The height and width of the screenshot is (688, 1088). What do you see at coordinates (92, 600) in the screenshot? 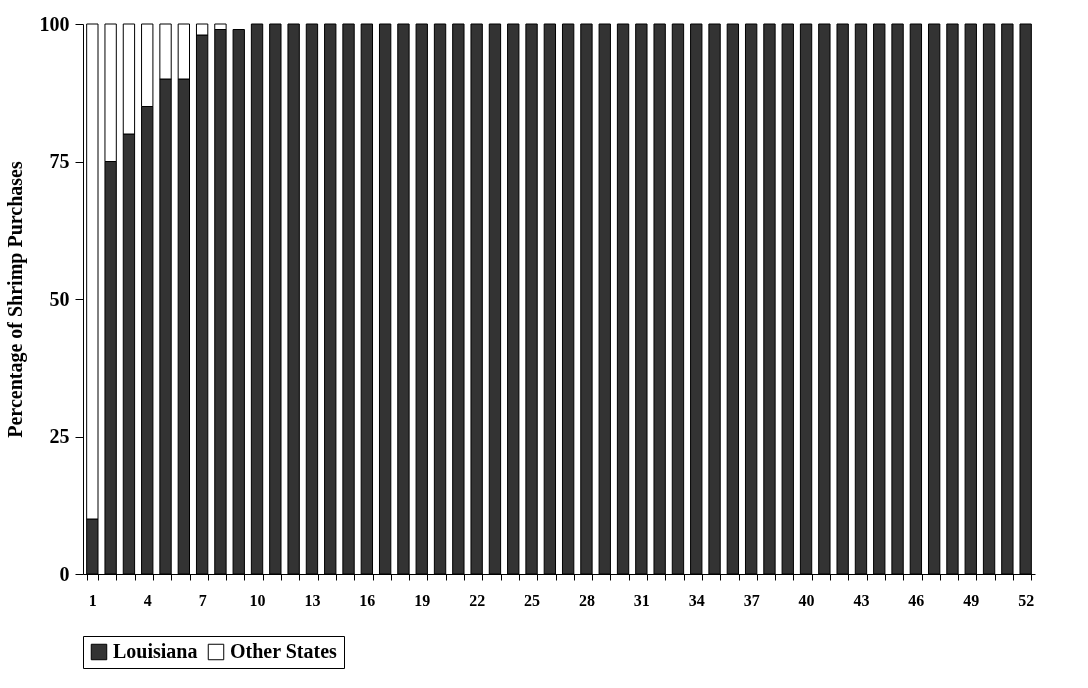
I see `x-tick-label: 1` at bounding box center [92, 600].